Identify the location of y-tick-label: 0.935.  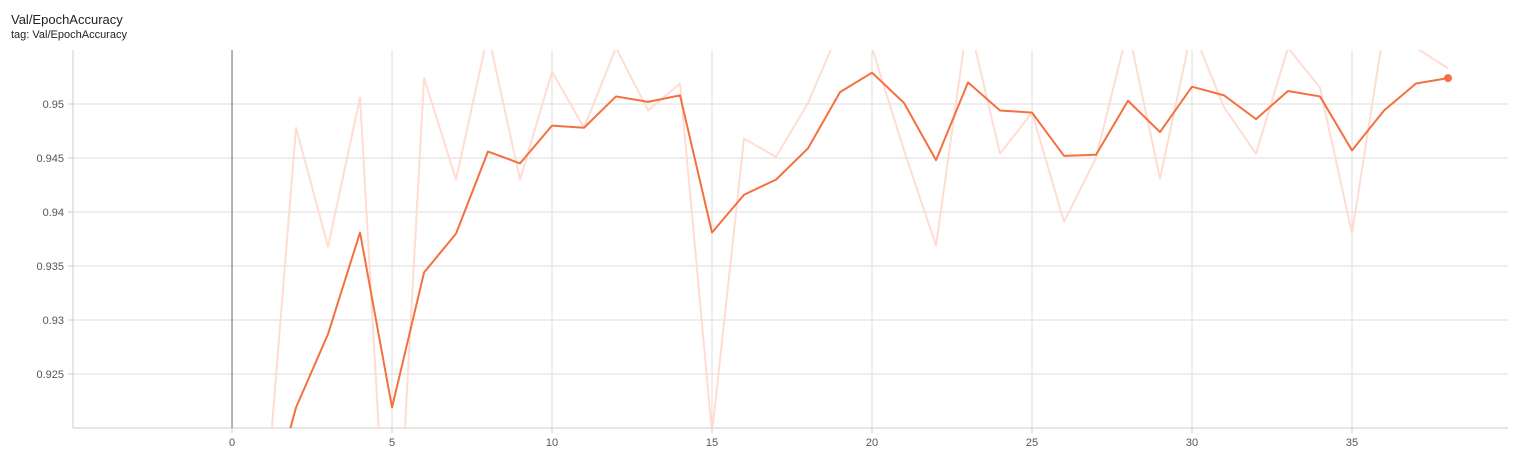
(50, 267).